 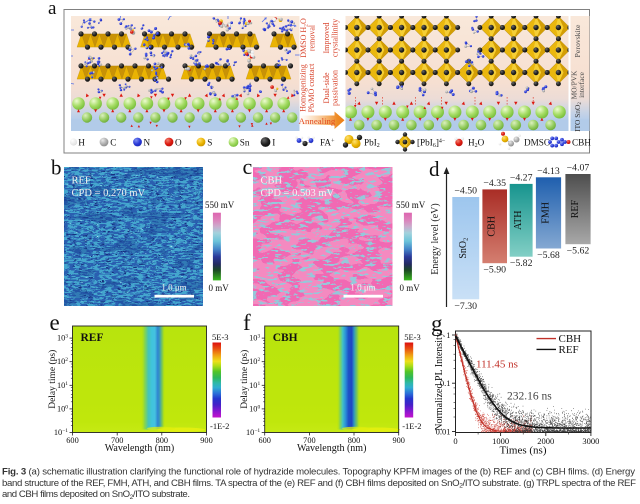 What do you see at coordinates (443, 431) in the screenshot?
I see `svg-text: 0.01` at bounding box center [443, 431].